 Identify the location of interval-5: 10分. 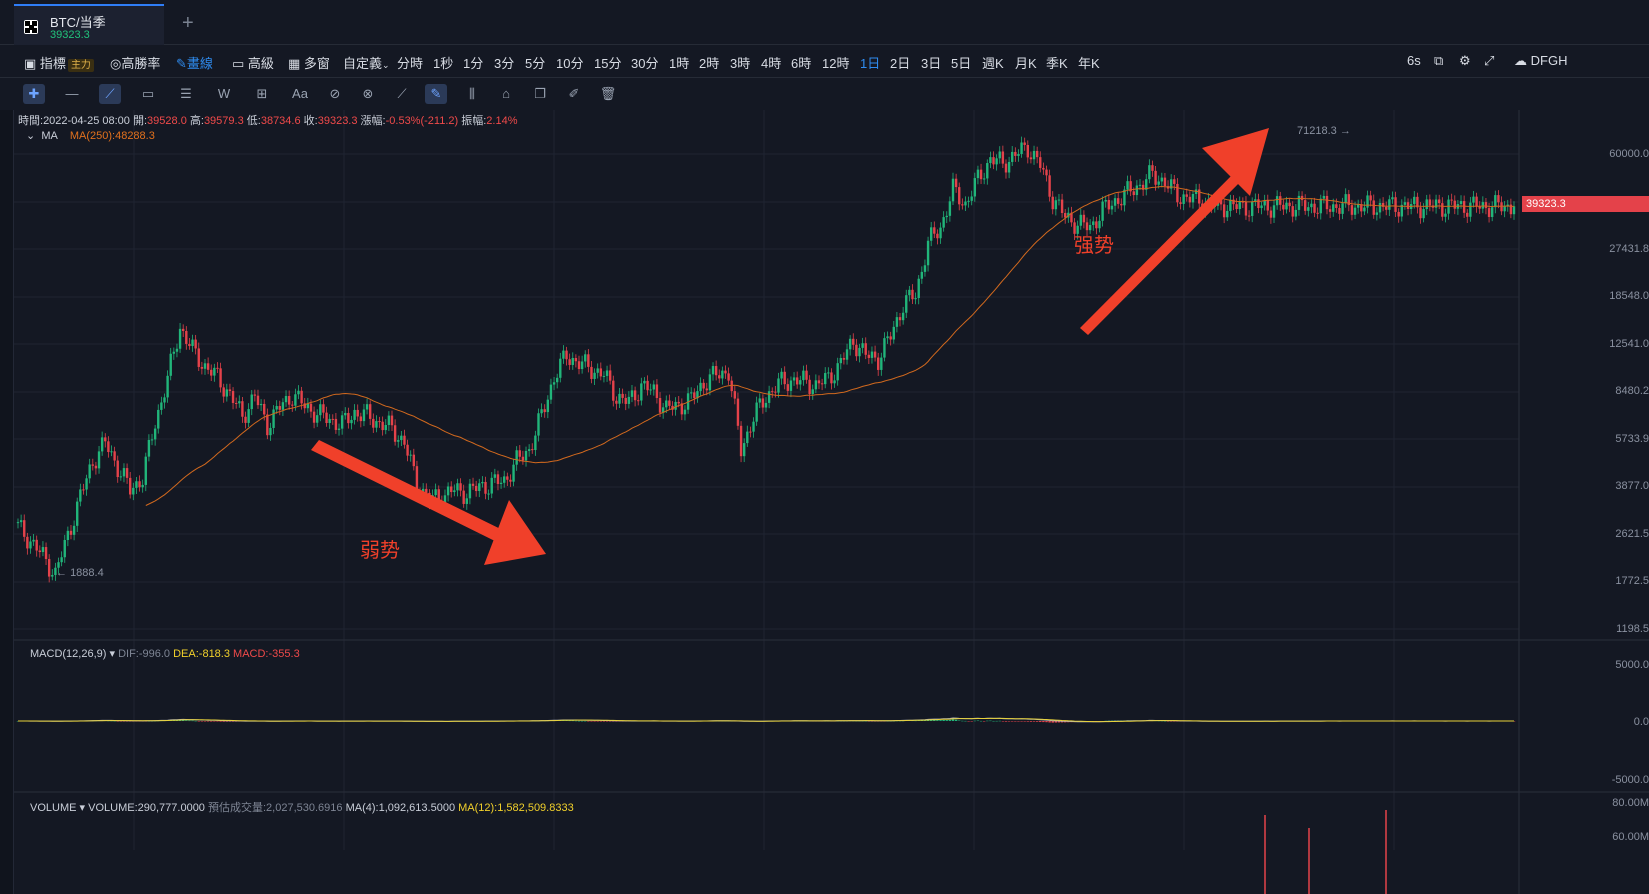
(570, 63).